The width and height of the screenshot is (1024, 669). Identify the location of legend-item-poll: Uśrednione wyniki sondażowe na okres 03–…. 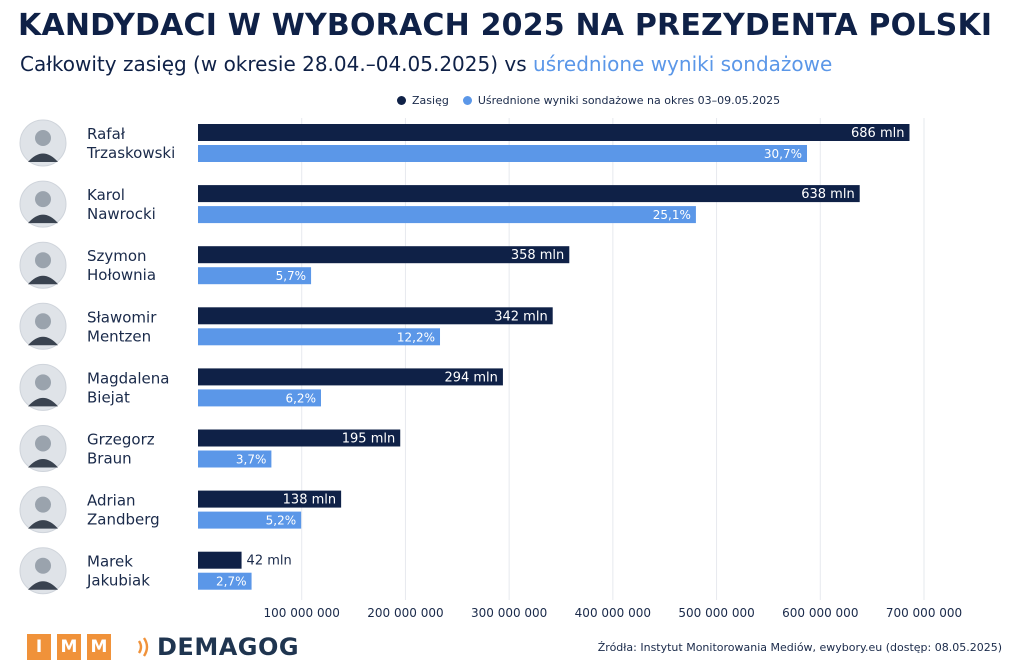
(621, 100).